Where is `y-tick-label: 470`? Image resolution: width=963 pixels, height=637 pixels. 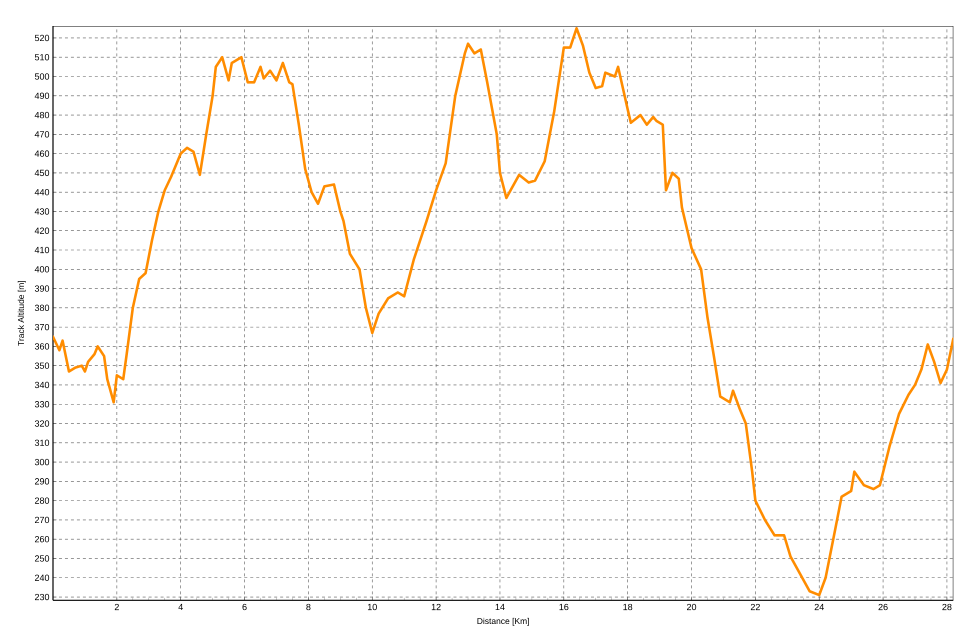
y-tick-label: 470 is located at coordinates (42, 134).